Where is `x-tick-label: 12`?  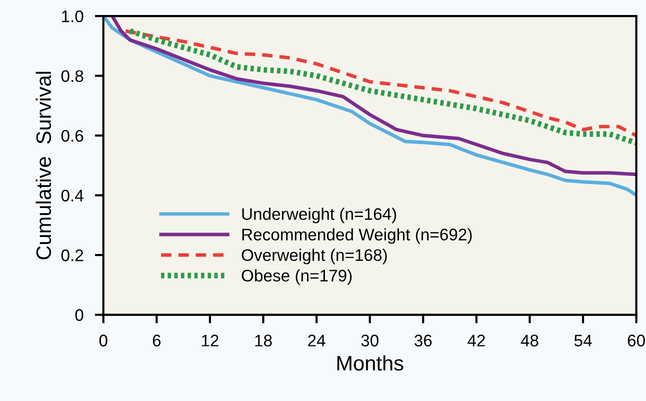 x-tick-label: 12 is located at coordinates (210, 340).